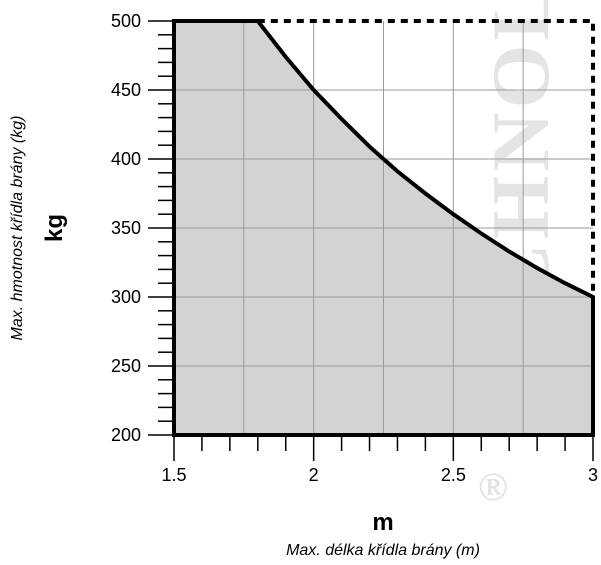 The width and height of the screenshot is (601, 565). Describe the element at coordinates (126, 366) in the screenshot. I see `y-tick-label: 250` at that location.